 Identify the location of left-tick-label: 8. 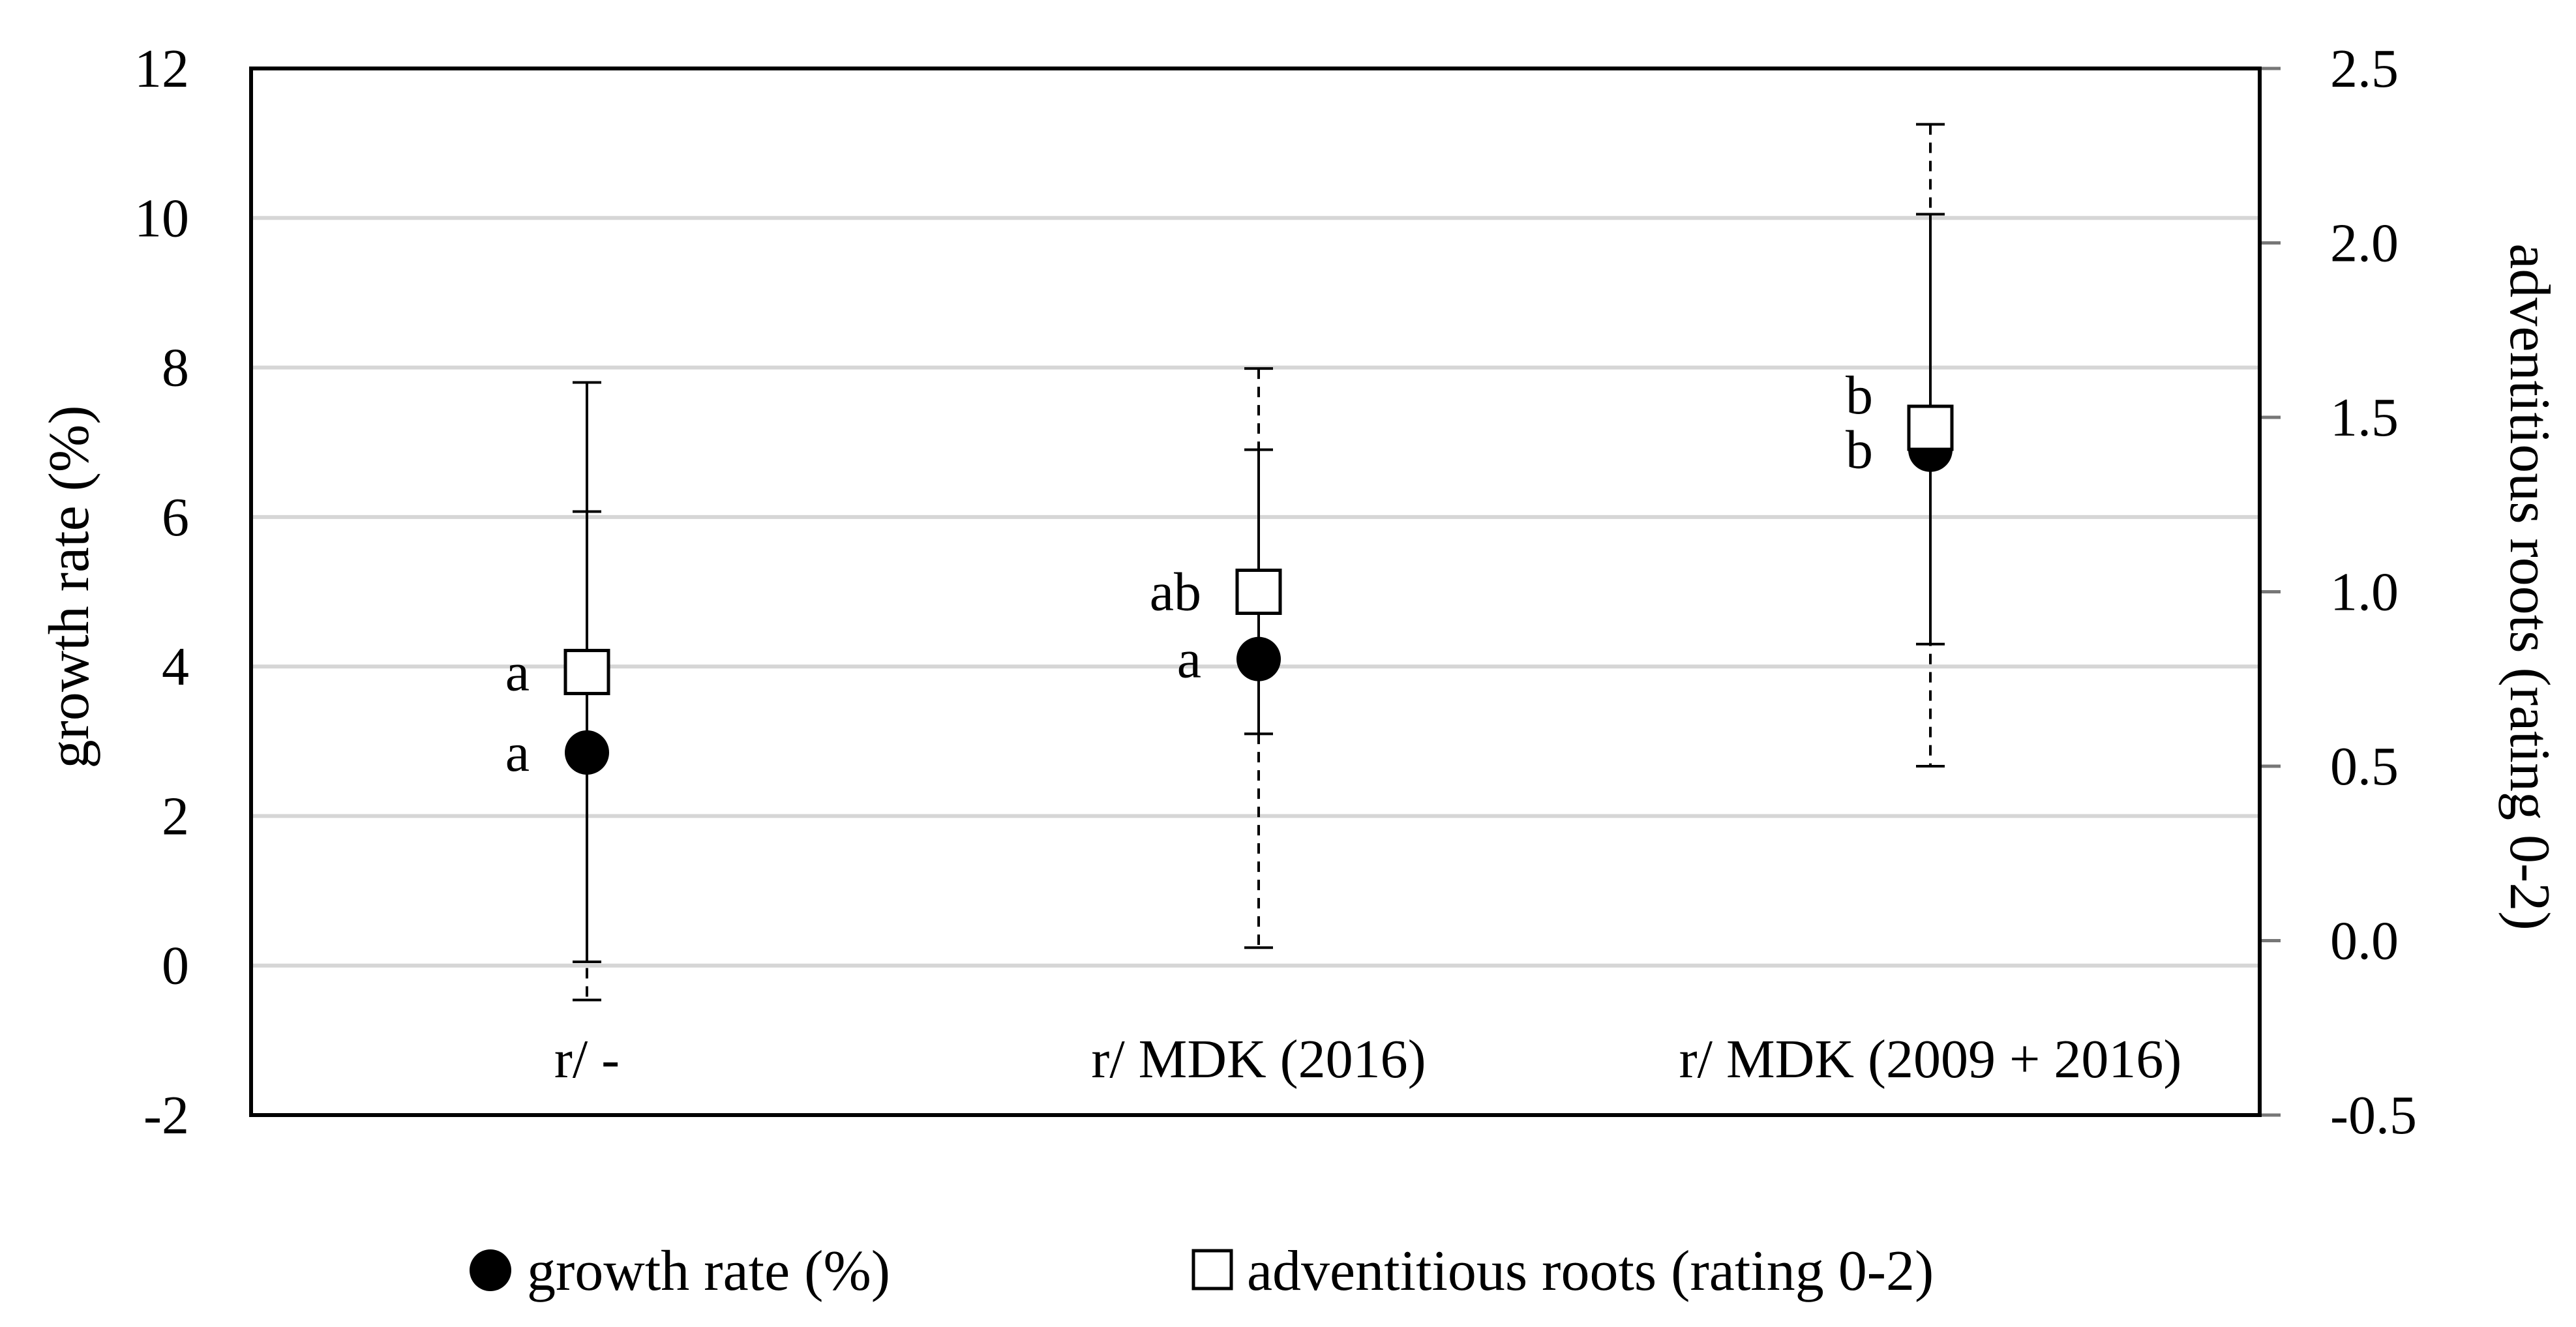
(175, 368).